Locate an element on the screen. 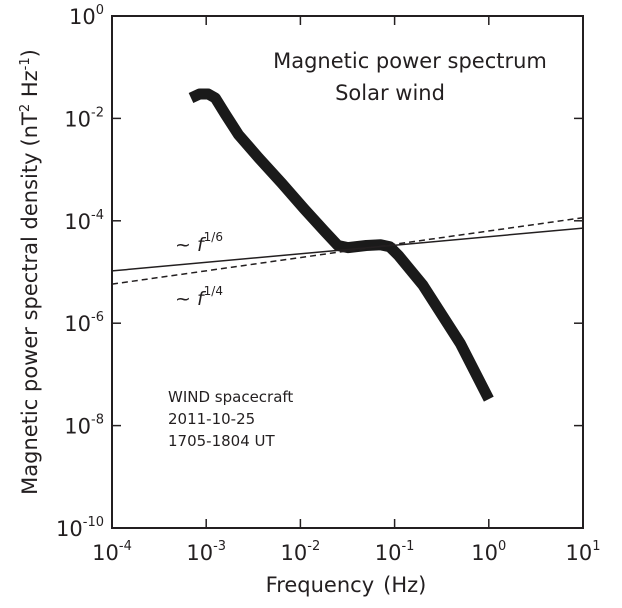  fit-label-exp: 1/6 is located at coordinates (213, 237).